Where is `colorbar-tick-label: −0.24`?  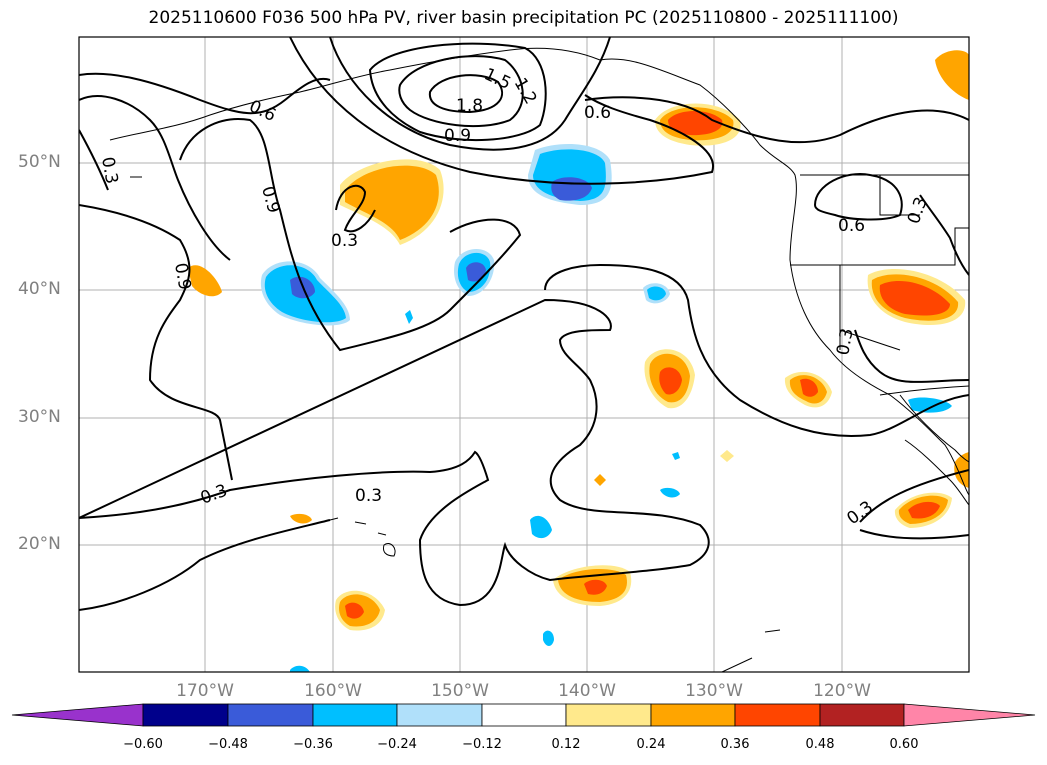
colorbar-tick-label: −0.24 is located at coordinates (397, 744).